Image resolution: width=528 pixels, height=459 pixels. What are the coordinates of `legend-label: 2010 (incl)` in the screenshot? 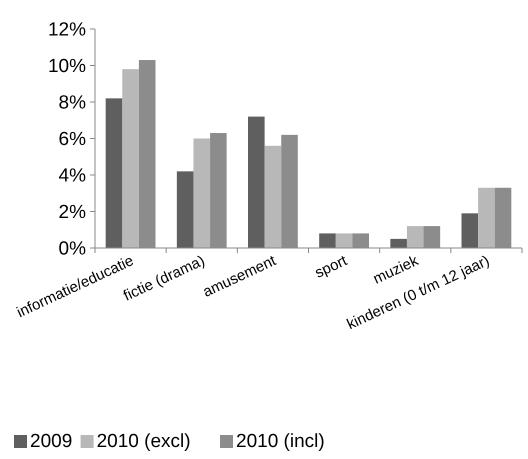 It's located at (280, 441).